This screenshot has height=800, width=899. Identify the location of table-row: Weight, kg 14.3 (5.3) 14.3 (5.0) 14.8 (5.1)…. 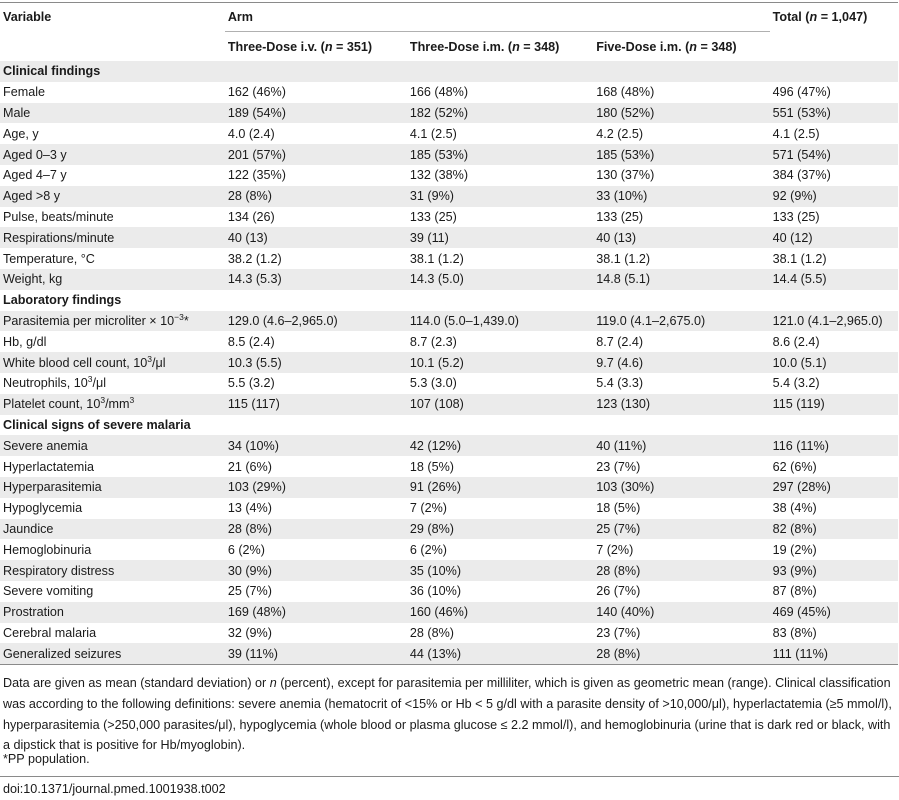
(449, 279).